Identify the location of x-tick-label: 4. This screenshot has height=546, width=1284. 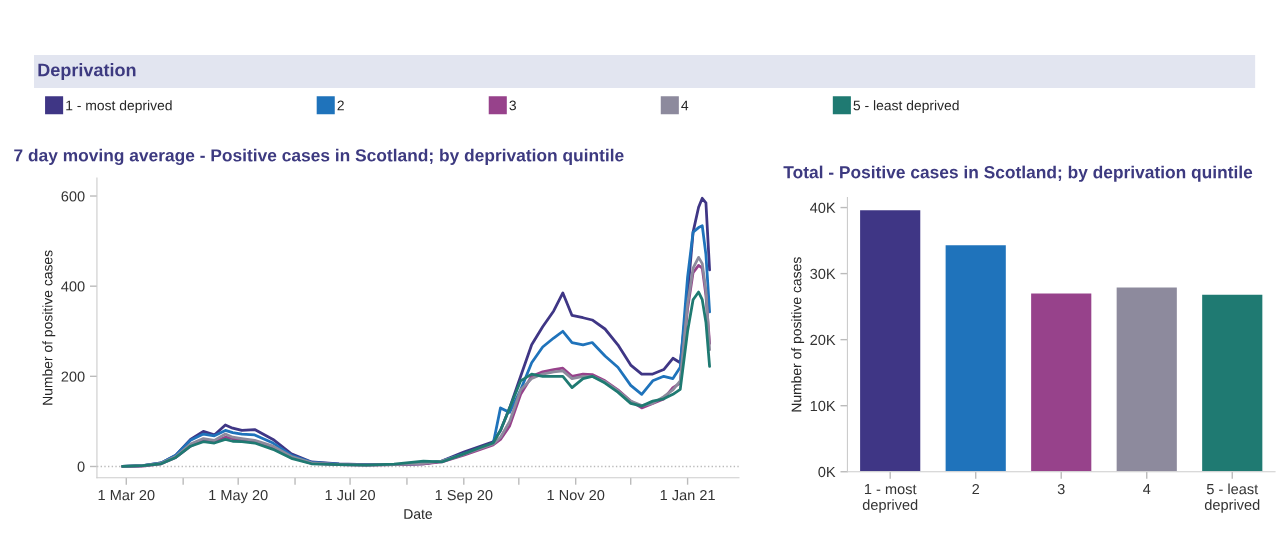
(1147, 489).